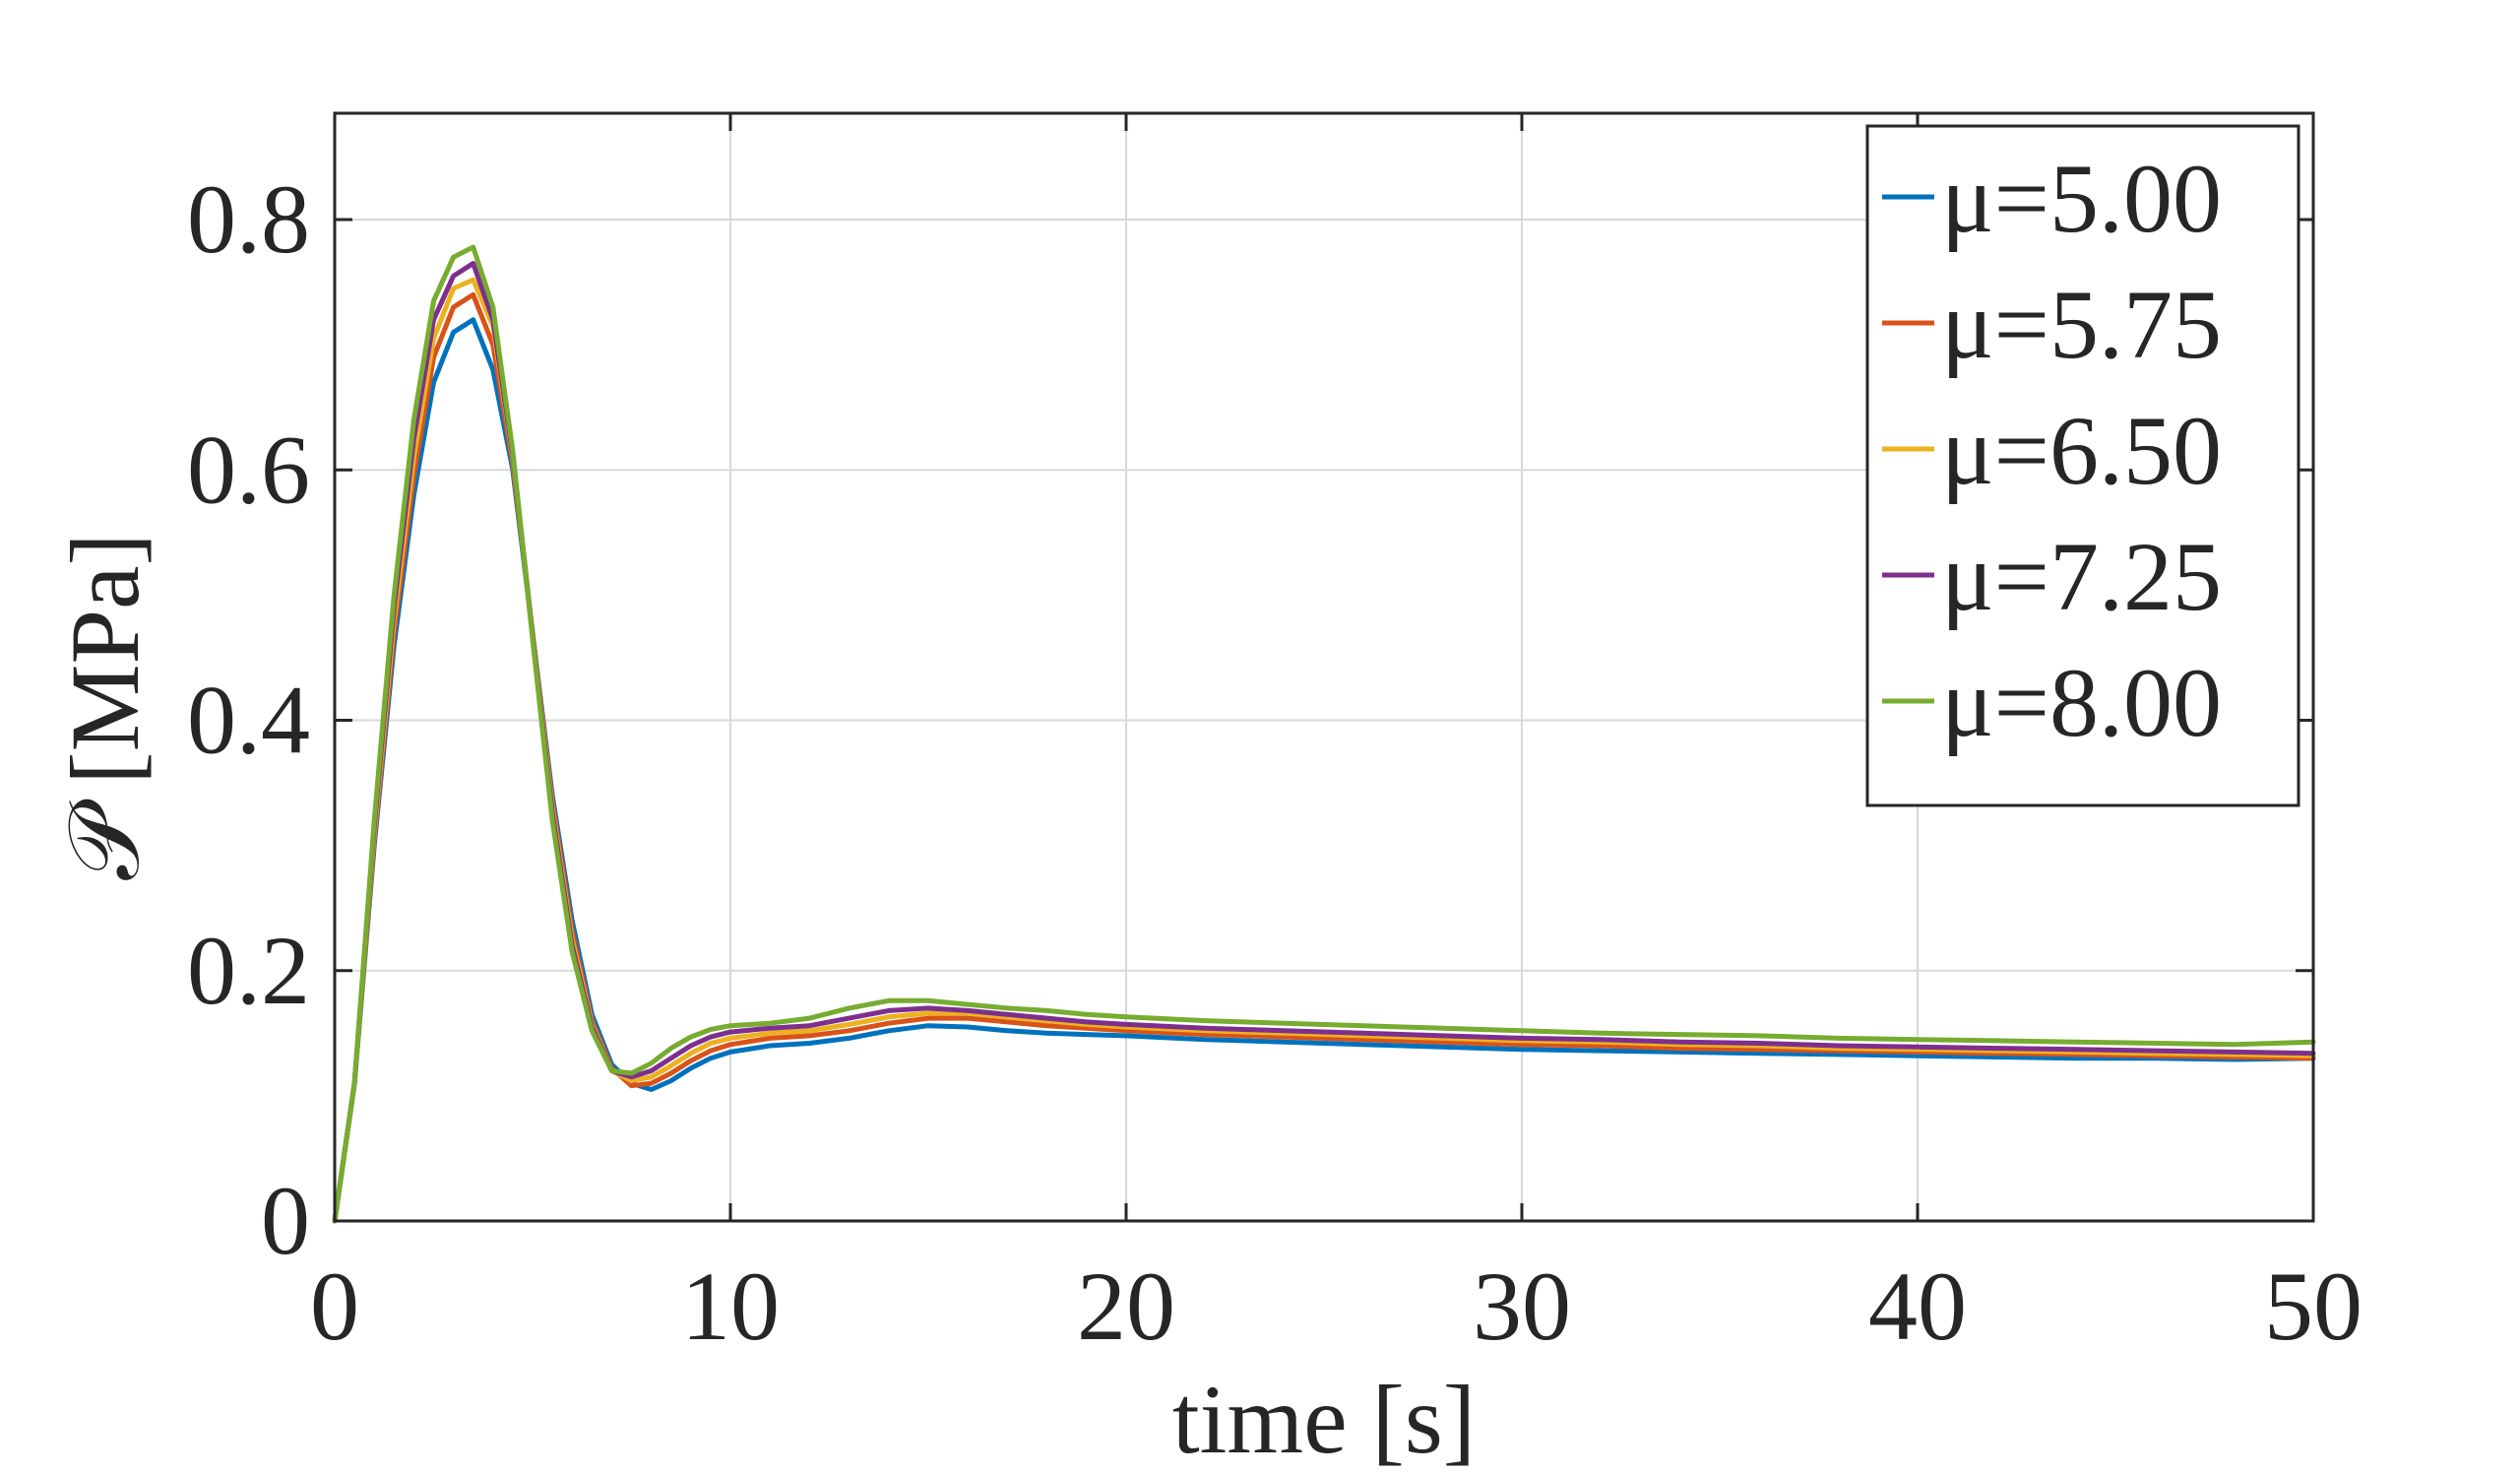 The width and height of the screenshot is (2520, 1475). Describe the element at coordinates (1336, 1306) in the screenshot. I see `x-axis-tick-labels: 0 10 20 30 40 50` at that location.